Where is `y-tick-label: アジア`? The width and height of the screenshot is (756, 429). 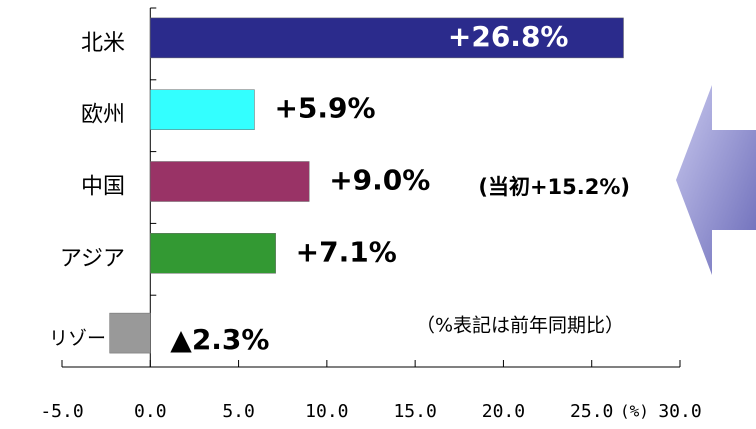 y-tick-label: アジア is located at coordinates (92, 258).